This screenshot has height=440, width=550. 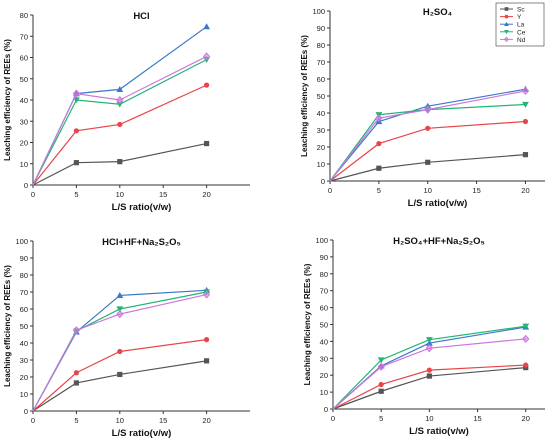 What do you see at coordinates (439, 241) in the screenshot?
I see `chart-title: H₂SO₄+HF+Na₂S₂O₅` at bounding box center [439, 241].